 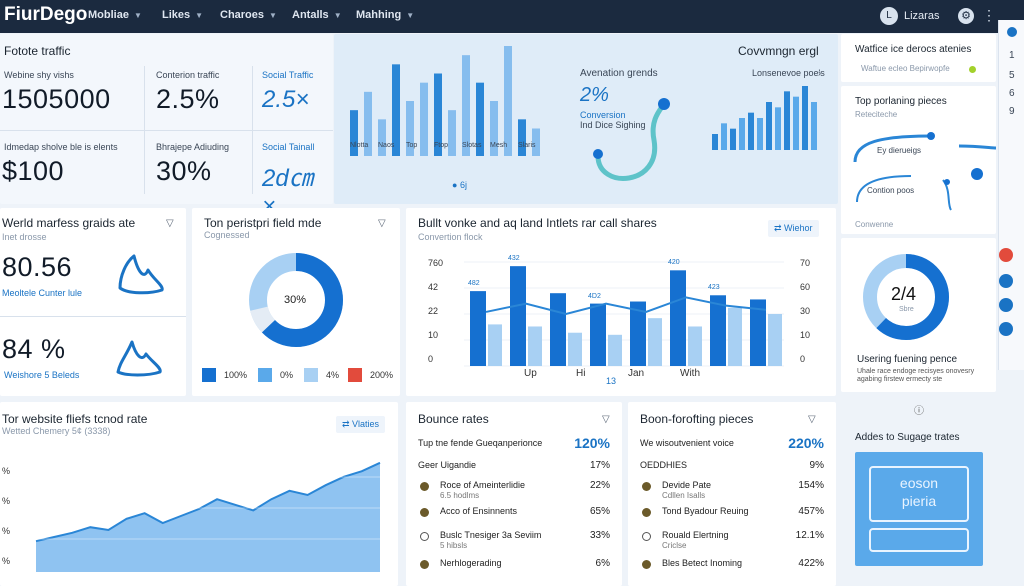 I want to click on view-icon: ⇄, so click(x=779, y=228).